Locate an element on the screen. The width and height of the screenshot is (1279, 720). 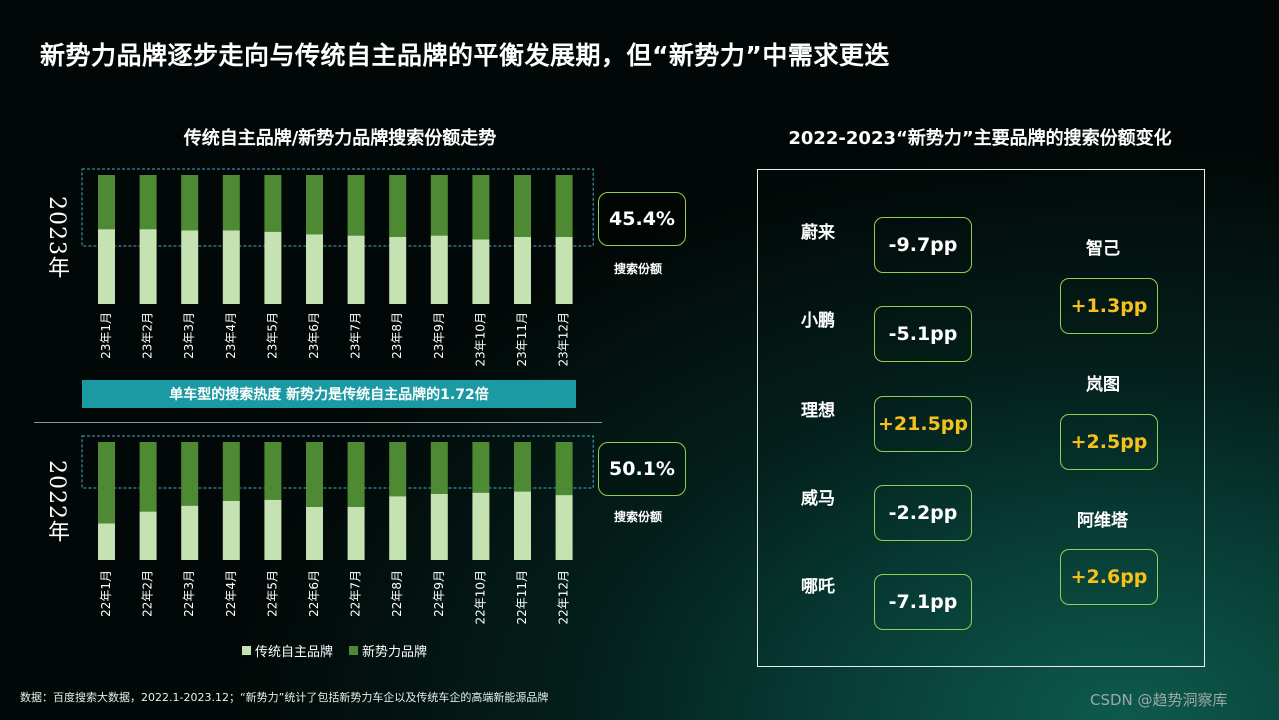
right-chart-title: 2022-2023“新势力”主要品牌的搜索份额变化 is located at coordinates (980, 138).